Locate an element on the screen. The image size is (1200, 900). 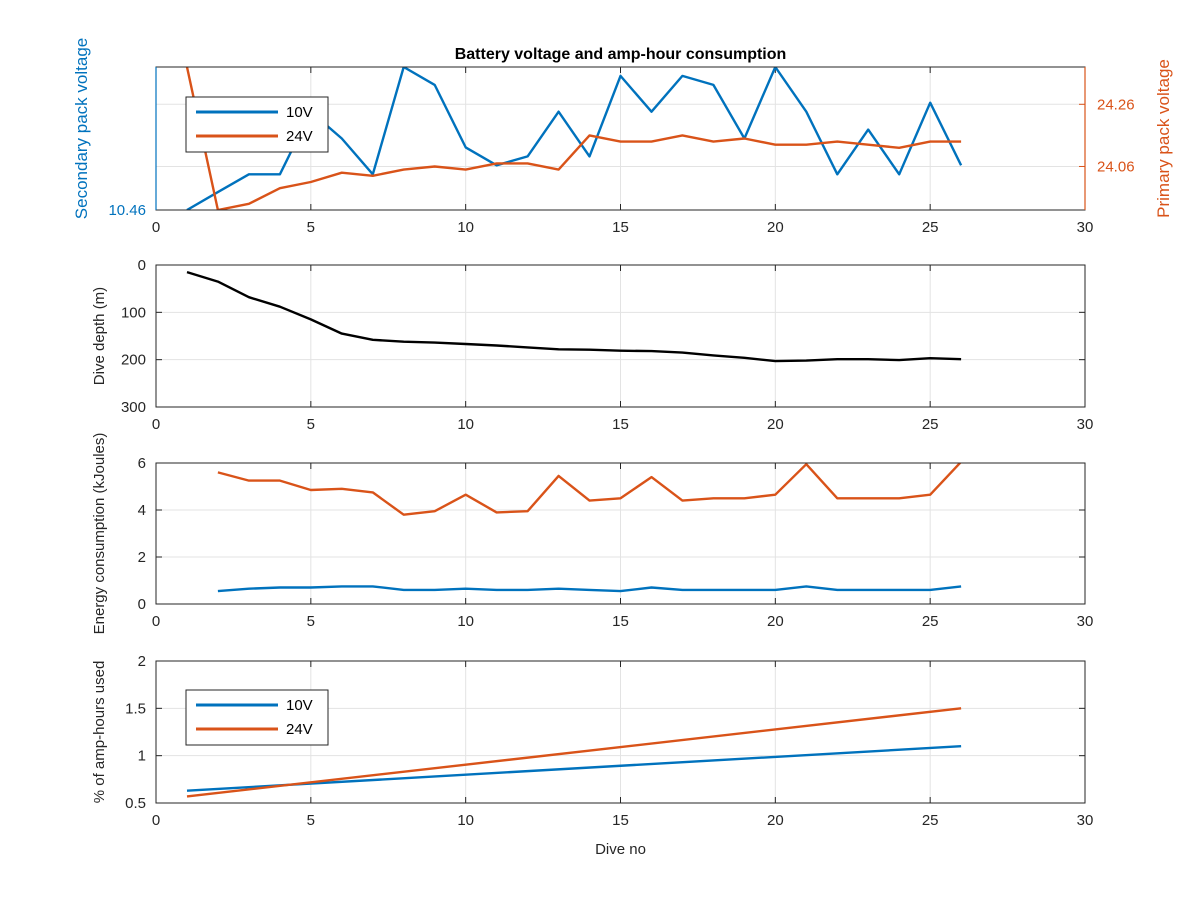
y-axis-label: Dive depth (m) is located at coordinates (99, 336).